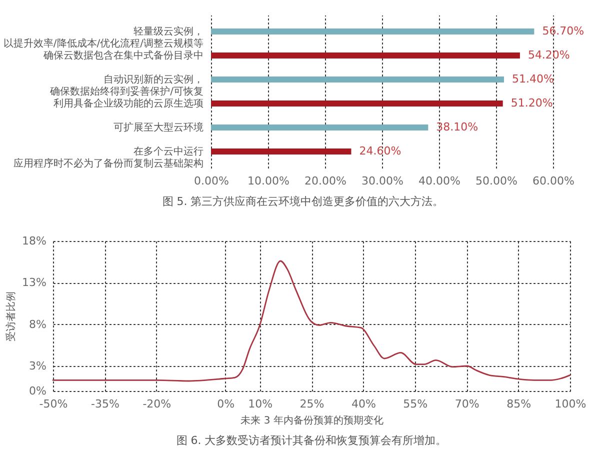  What do you see at coordinates (325, 181) in the screenshot?
I see `x-tick-label: 20.00%` at bounding box center [325, 181].